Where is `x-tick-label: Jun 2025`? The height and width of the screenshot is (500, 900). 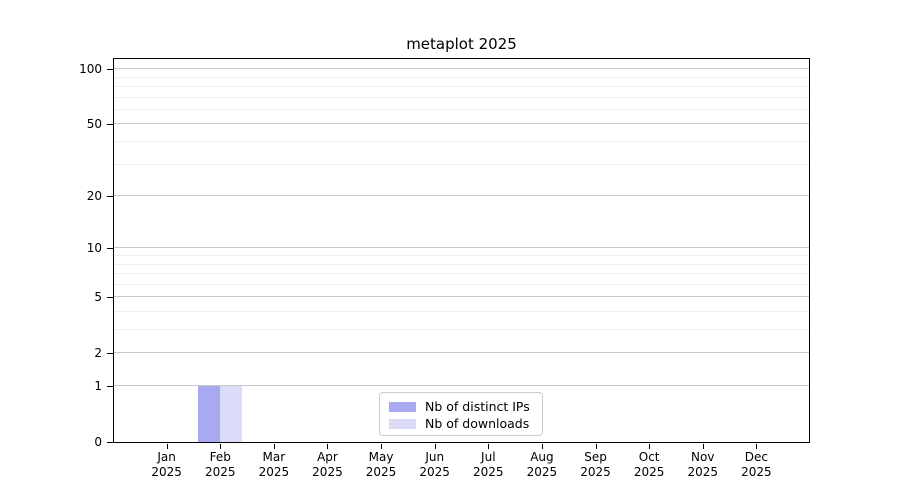
x-tick-label: Jun 2025 is located at coordinates (435, 465).